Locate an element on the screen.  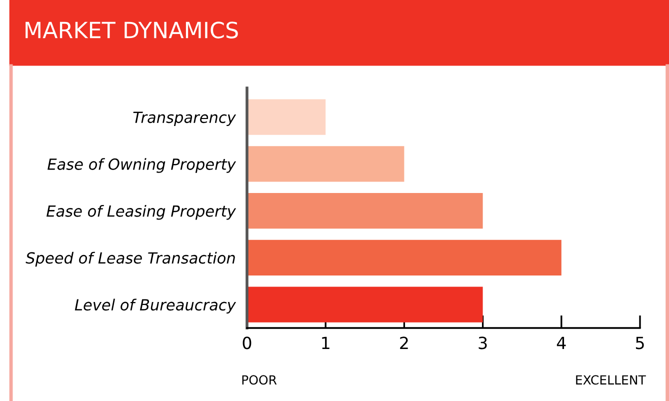
y-tick-label: Ease of Leasing Property is located at coordinates (141, 212).